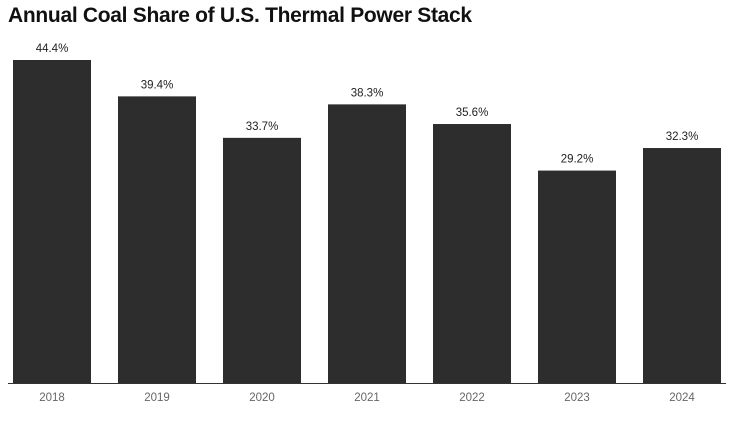 The width and height of the screenshot is (734, 422). What do you see at coordinates (262, 398) in the screenshot?
I see `x-tick-label-2020: 2020` at bounding box center [262, 398].